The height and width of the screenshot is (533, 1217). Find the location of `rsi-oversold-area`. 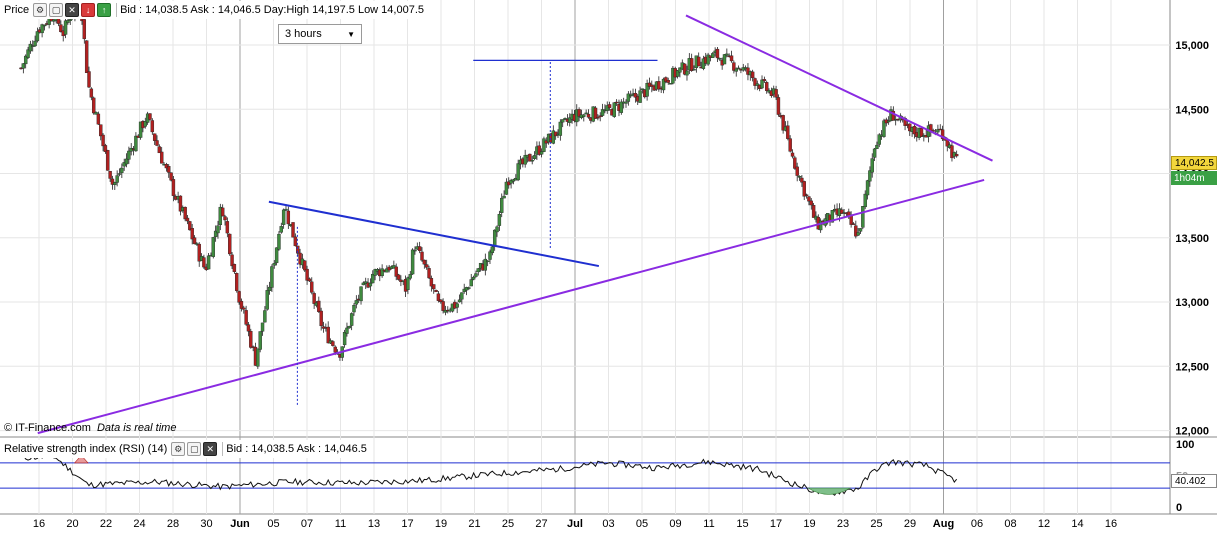

rsi-oversold-area is located at coordinates (829, 491).